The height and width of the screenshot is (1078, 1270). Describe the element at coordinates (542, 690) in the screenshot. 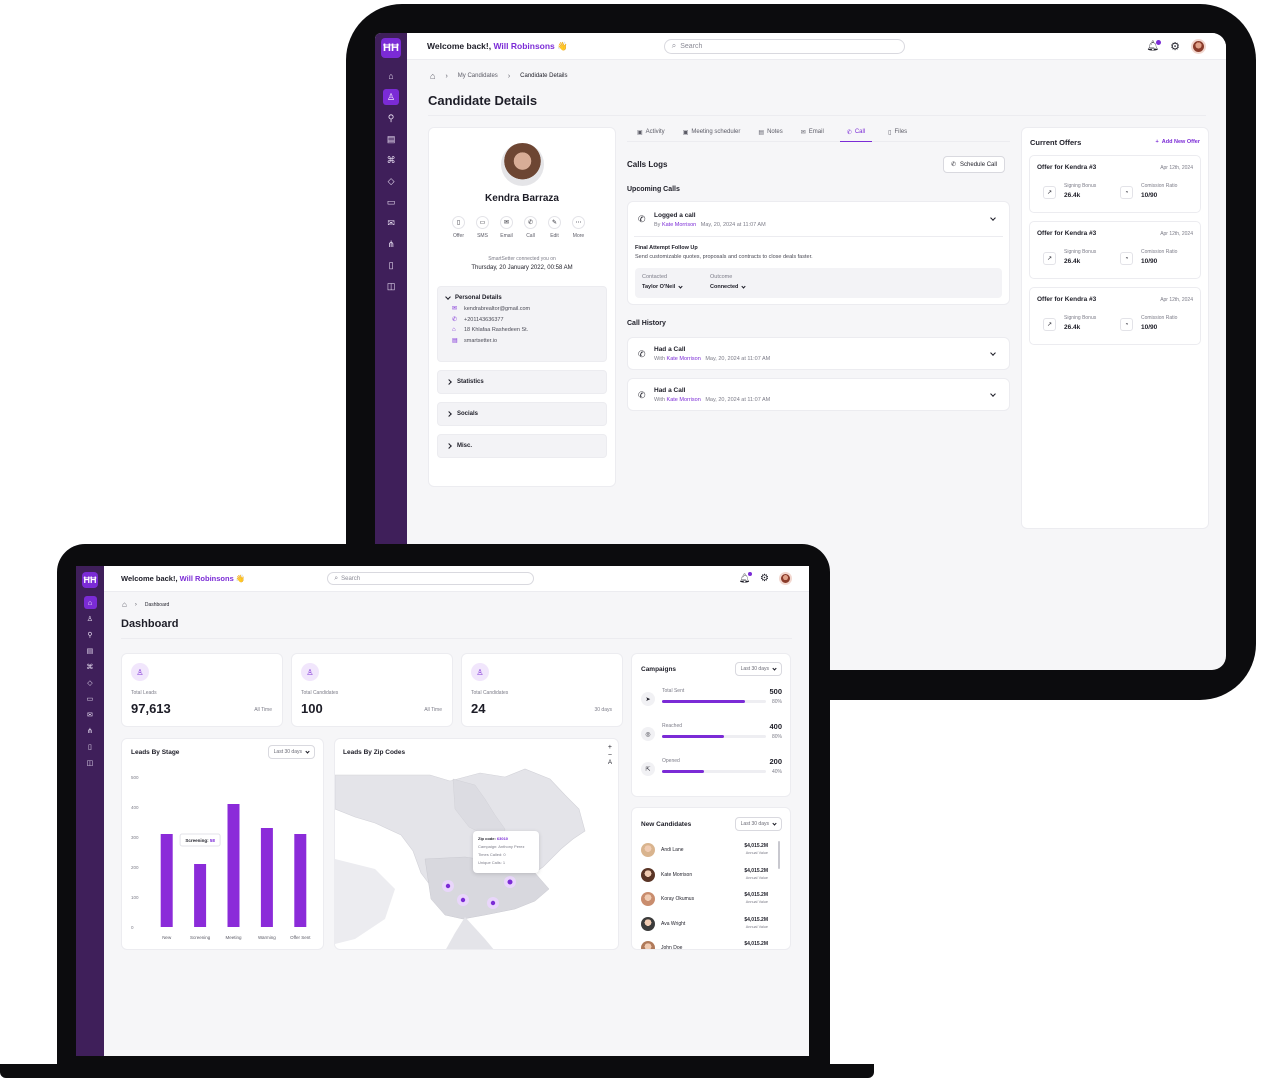

I see `stat-card: ♙ Total Candidates 24 30 days` at that location.